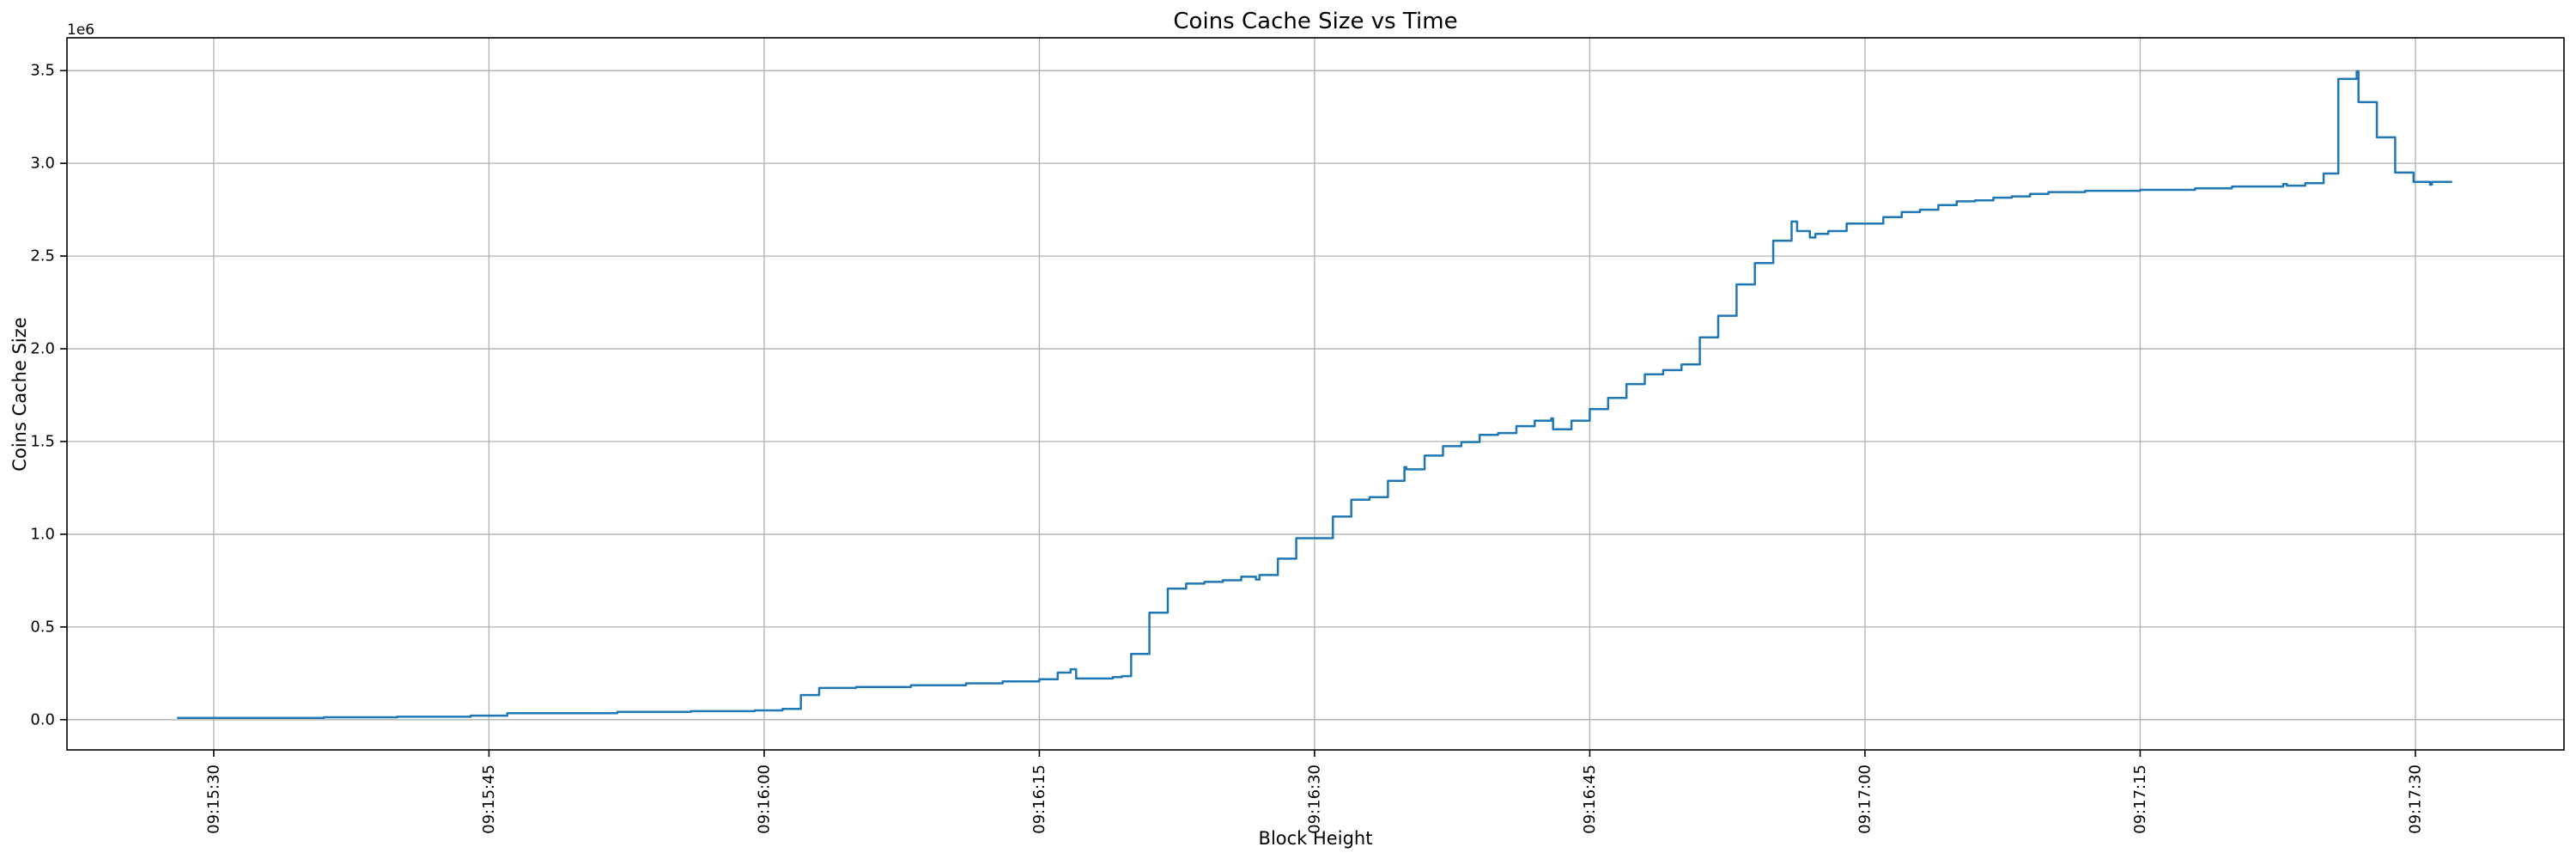  Describe the element at coordinates (764, 799) in the screenshot. I see `x-tick-label: 09:16:00` at that location.